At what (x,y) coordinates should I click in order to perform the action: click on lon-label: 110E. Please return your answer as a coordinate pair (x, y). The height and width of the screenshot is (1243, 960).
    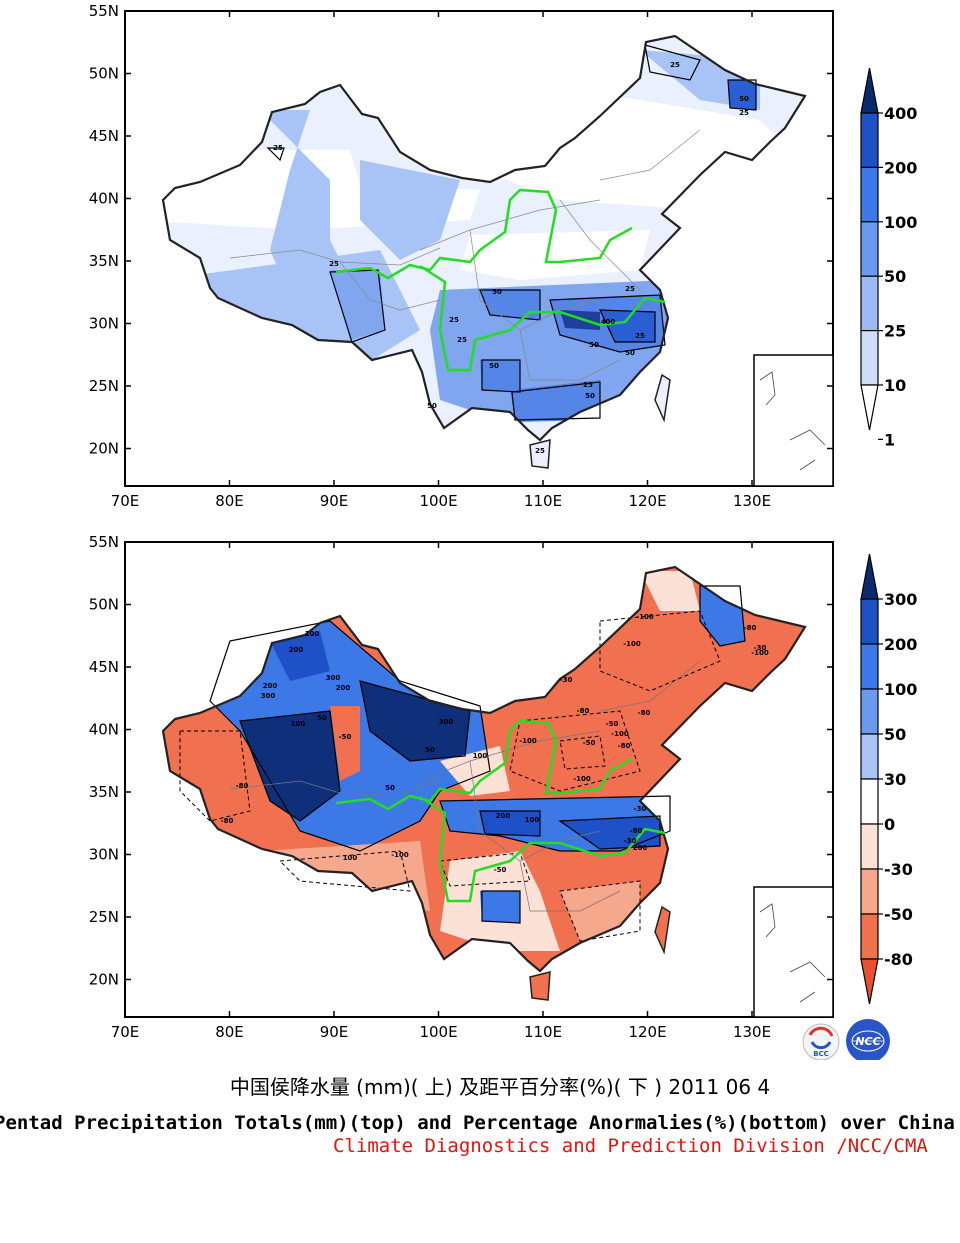
    Looking at the image, I should click on (543, 1032).